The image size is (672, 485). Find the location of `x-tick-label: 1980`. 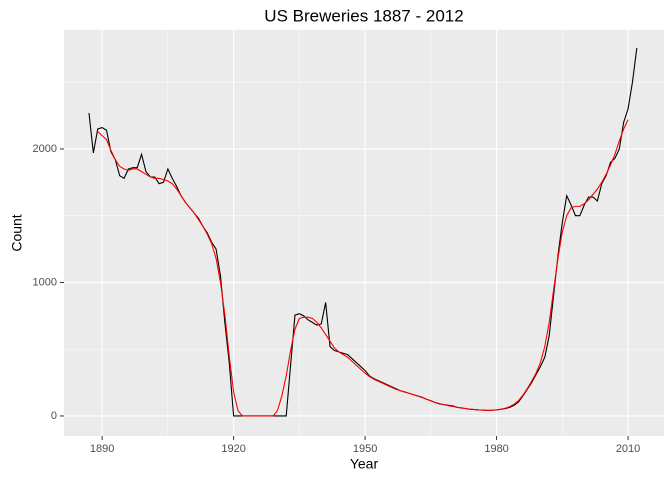

x-tick-label: 1980 is located at coordinates (496, 449).